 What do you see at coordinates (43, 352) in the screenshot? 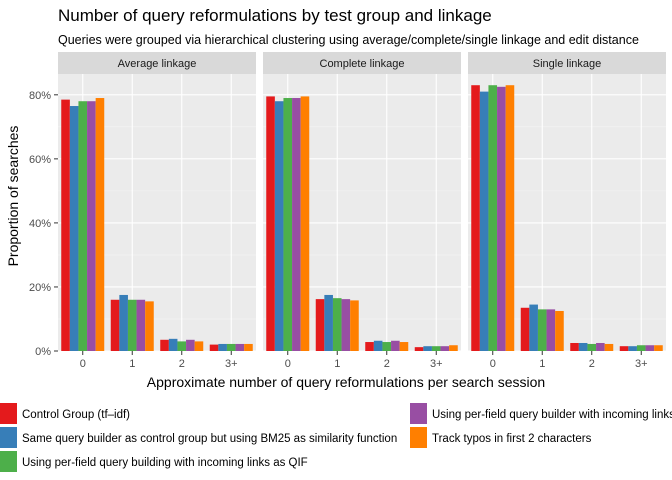
I see `y-tick-label: 0%` at bounding box center [43, 352].